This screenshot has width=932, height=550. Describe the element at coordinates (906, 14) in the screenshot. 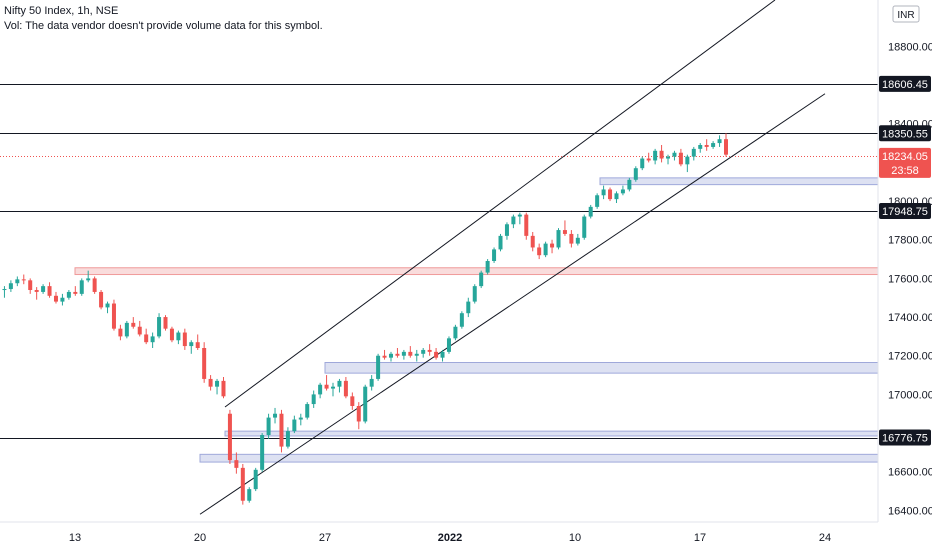

I see `currency-badge: INR` at that location.